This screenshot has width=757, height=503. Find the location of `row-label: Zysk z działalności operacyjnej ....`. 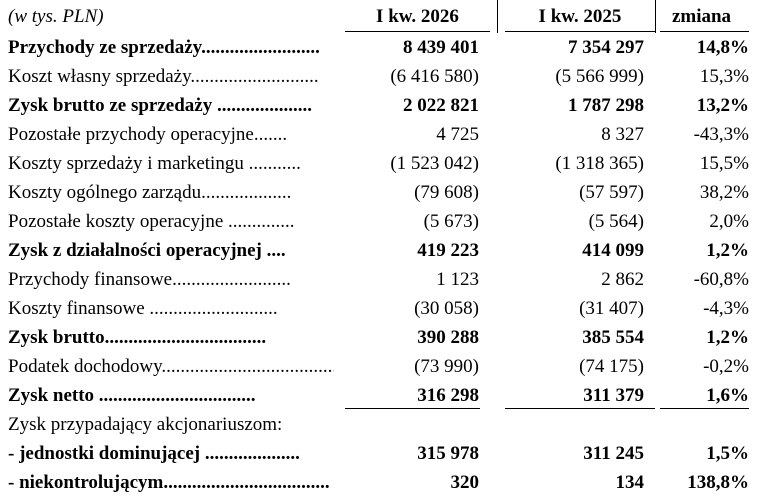

row-label: Zysk z działalności operacyjnej .... is located at coordinates (171, 250).